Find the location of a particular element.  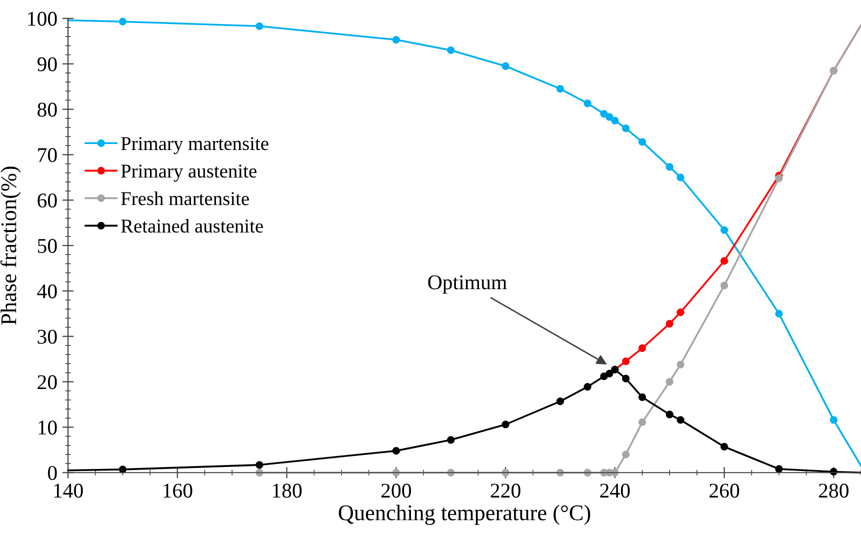

y-tick-label: 40 is located at coordinates (47, 291).